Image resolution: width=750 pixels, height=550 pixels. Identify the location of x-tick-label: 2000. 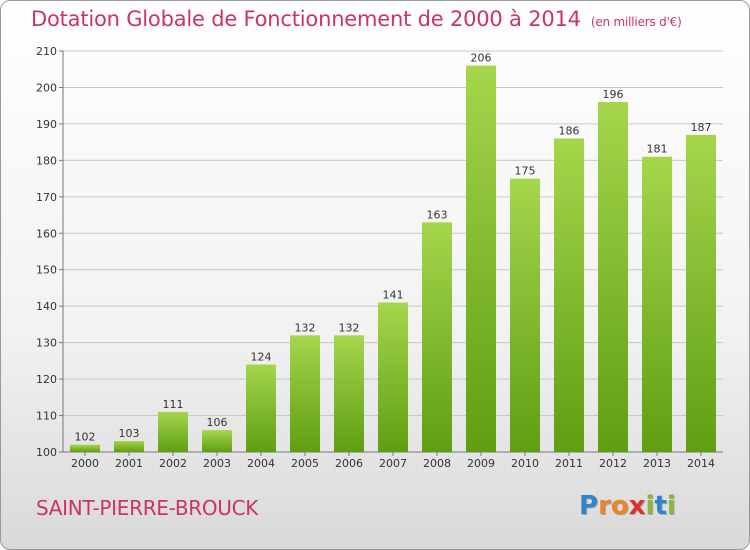
(85, 463).